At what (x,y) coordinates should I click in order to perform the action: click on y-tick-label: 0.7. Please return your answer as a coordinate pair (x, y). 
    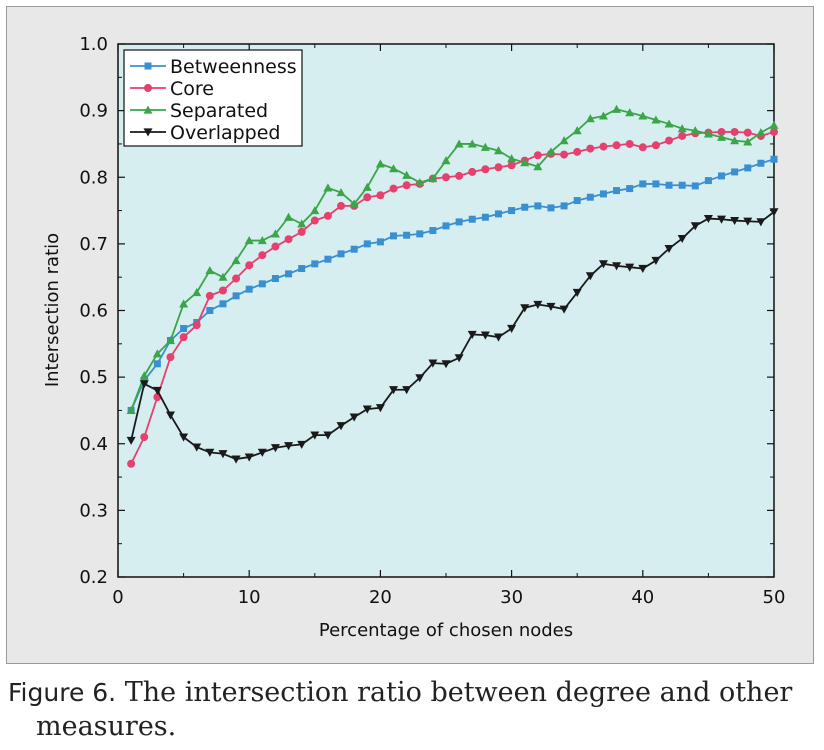
    Looking at the image, I should click on (93, 244).